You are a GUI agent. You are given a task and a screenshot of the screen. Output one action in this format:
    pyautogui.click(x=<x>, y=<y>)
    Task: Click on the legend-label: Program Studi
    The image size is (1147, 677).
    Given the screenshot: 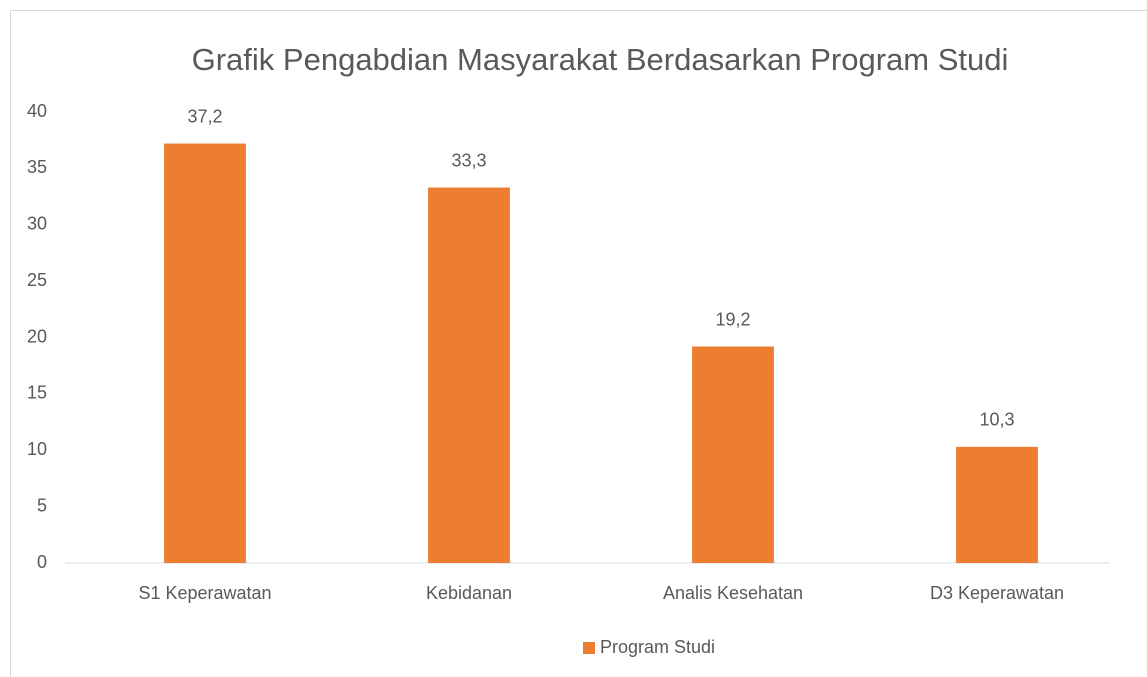 What is the action you would take?
    pyautogui.click(x=657, y=647)
    